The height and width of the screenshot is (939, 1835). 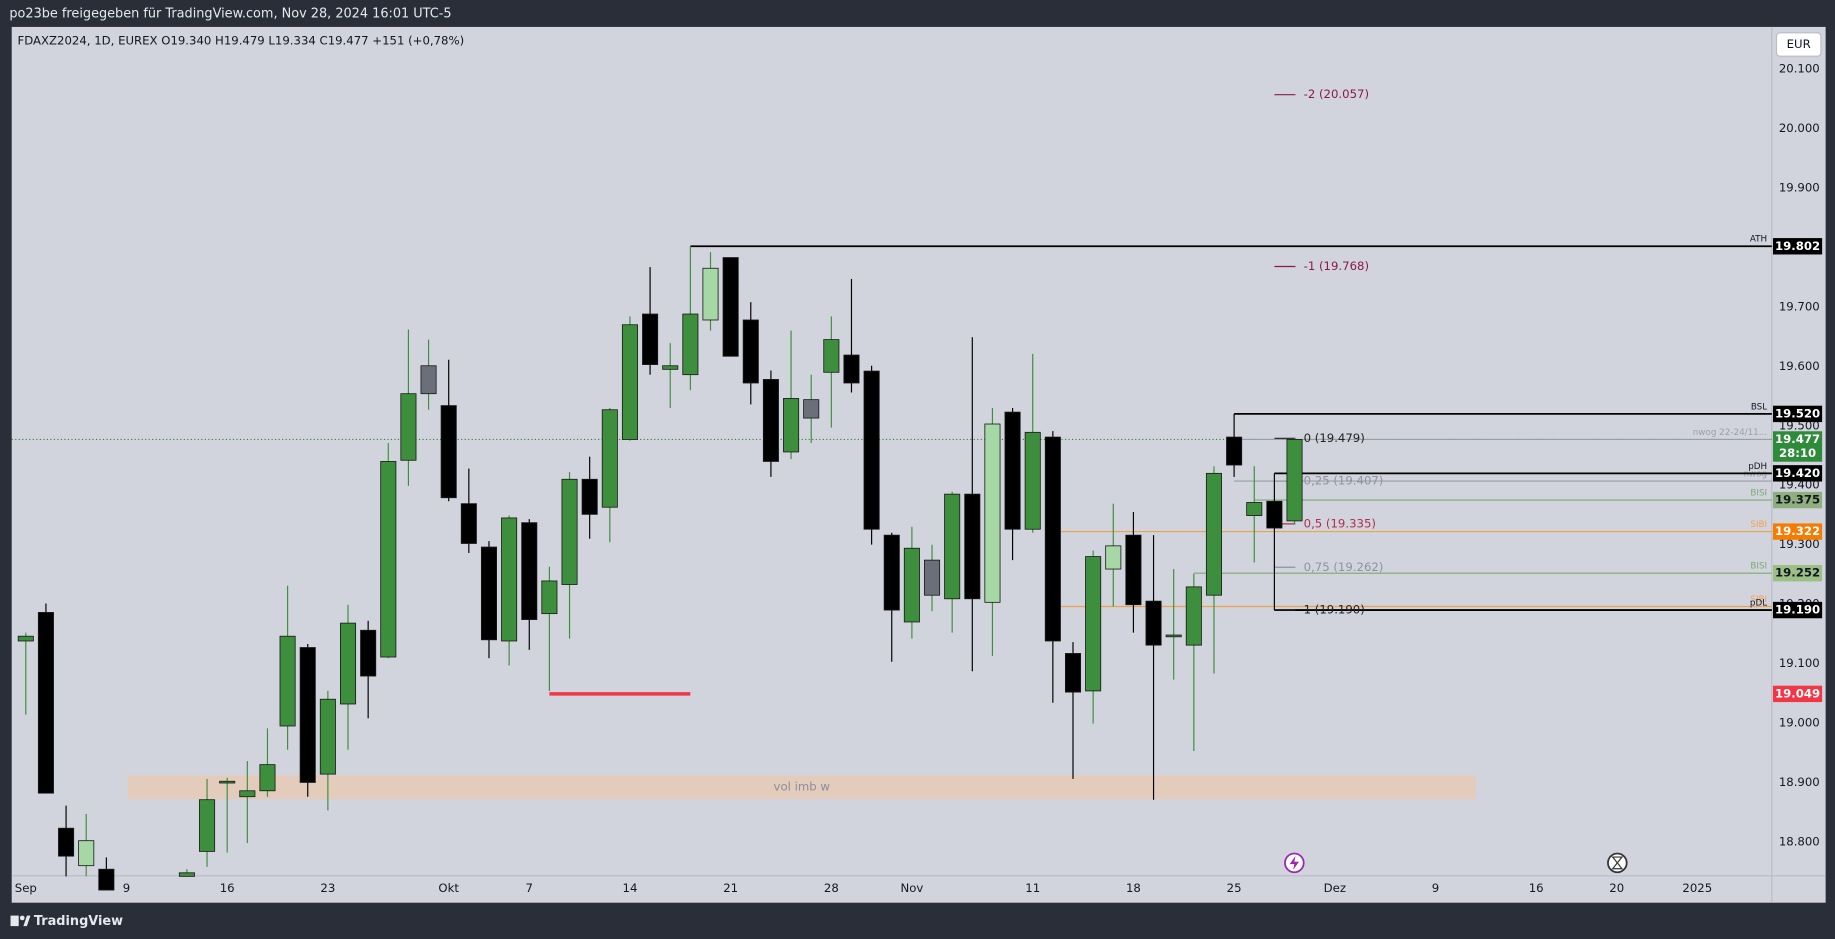 I want to click on y-tick-label: 19.900, so click(x=1799, y=188).